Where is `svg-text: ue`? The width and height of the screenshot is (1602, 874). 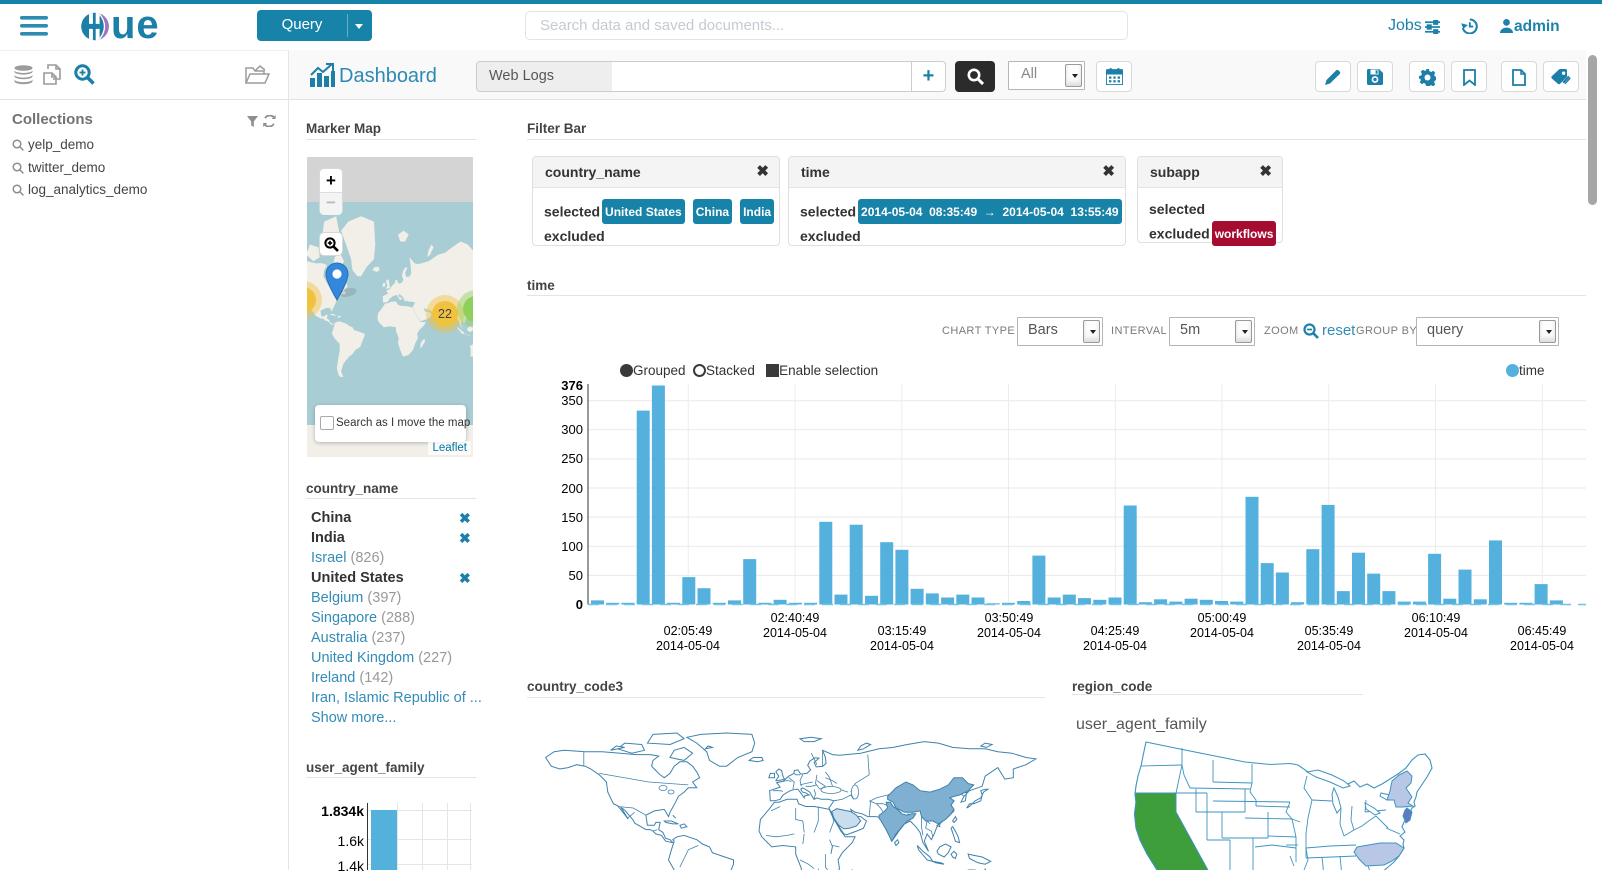 svg-text: ue is located at coordinates (135, 26).